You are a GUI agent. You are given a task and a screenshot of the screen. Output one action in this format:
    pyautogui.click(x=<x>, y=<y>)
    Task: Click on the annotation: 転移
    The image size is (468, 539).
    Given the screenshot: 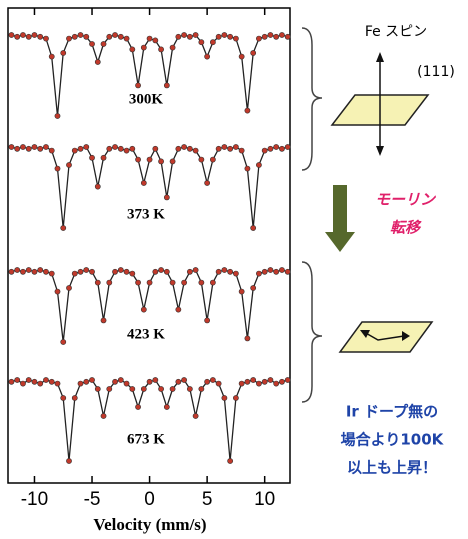 What is the action you would take?
    pyautogui.click(x=406, y=228)
    